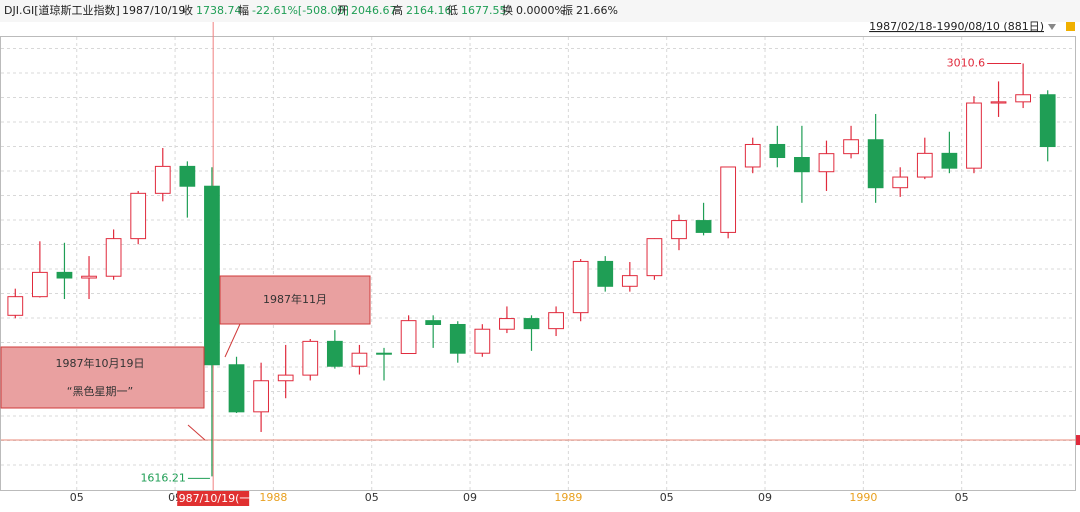 This screenshot has width=1080, height=512. I want to click on header-change: -22.61%[-508.00], so click(300, 10).